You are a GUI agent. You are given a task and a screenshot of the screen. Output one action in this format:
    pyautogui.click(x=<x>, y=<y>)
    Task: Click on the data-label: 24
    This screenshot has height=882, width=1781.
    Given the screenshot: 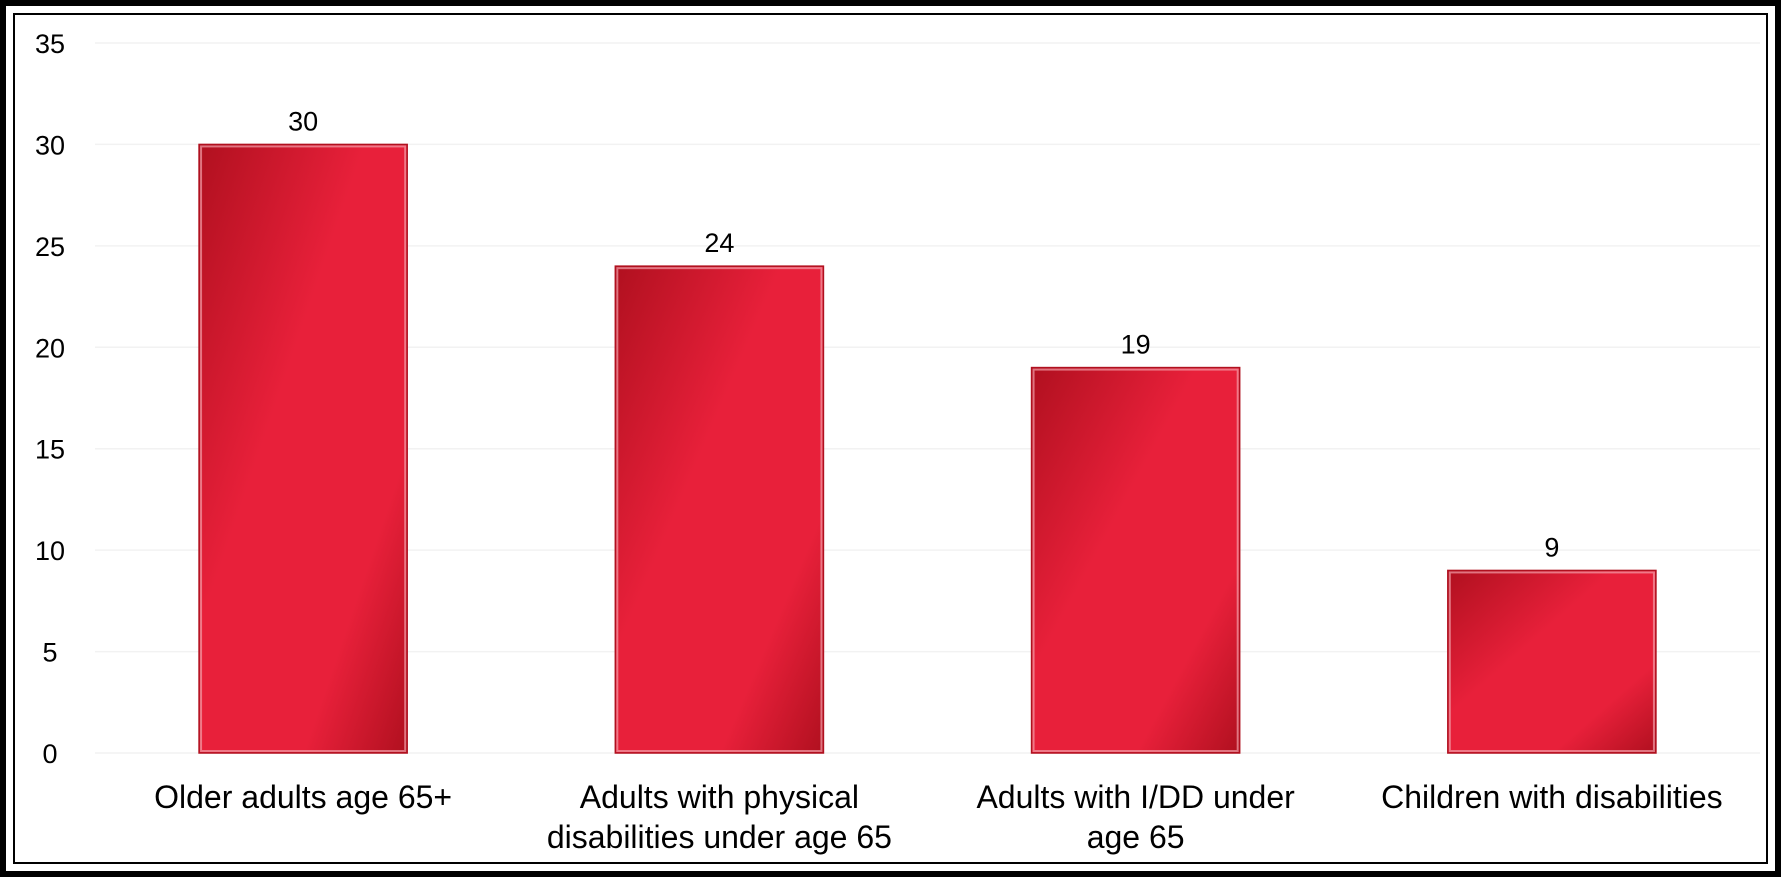 What is the action you would take?
    pyautogui.click(x=719, y=243)
    